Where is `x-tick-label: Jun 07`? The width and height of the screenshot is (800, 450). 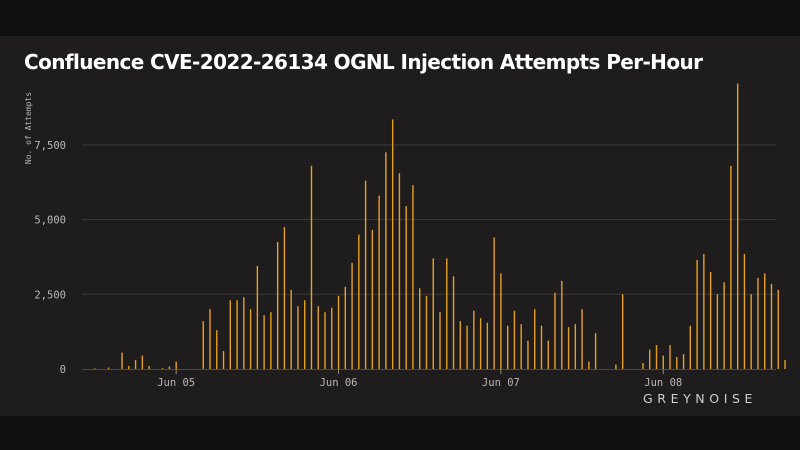 x-tick-label: Jun 07 is located at coordinates (501, 383).